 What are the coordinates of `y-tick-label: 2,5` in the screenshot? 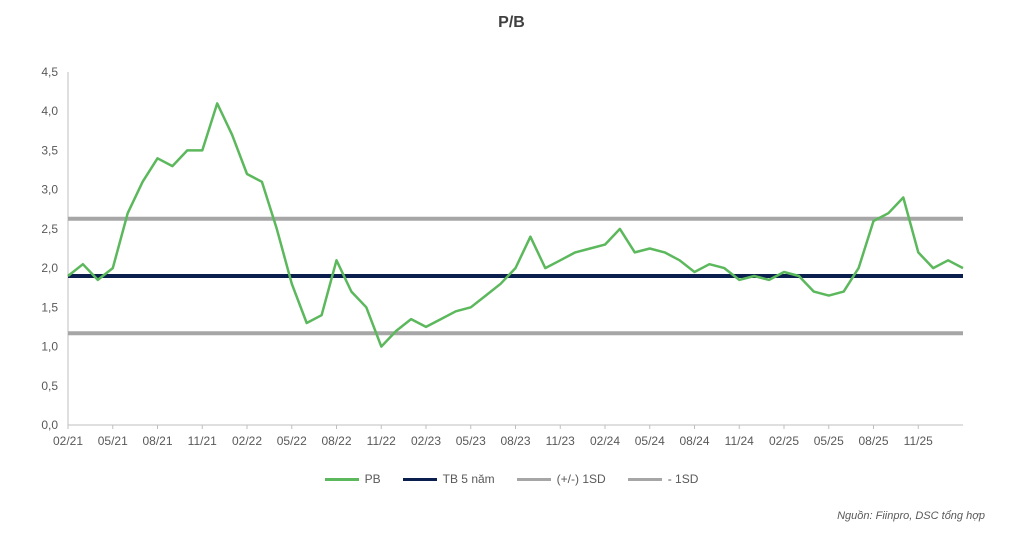 It's located at (49, 229).